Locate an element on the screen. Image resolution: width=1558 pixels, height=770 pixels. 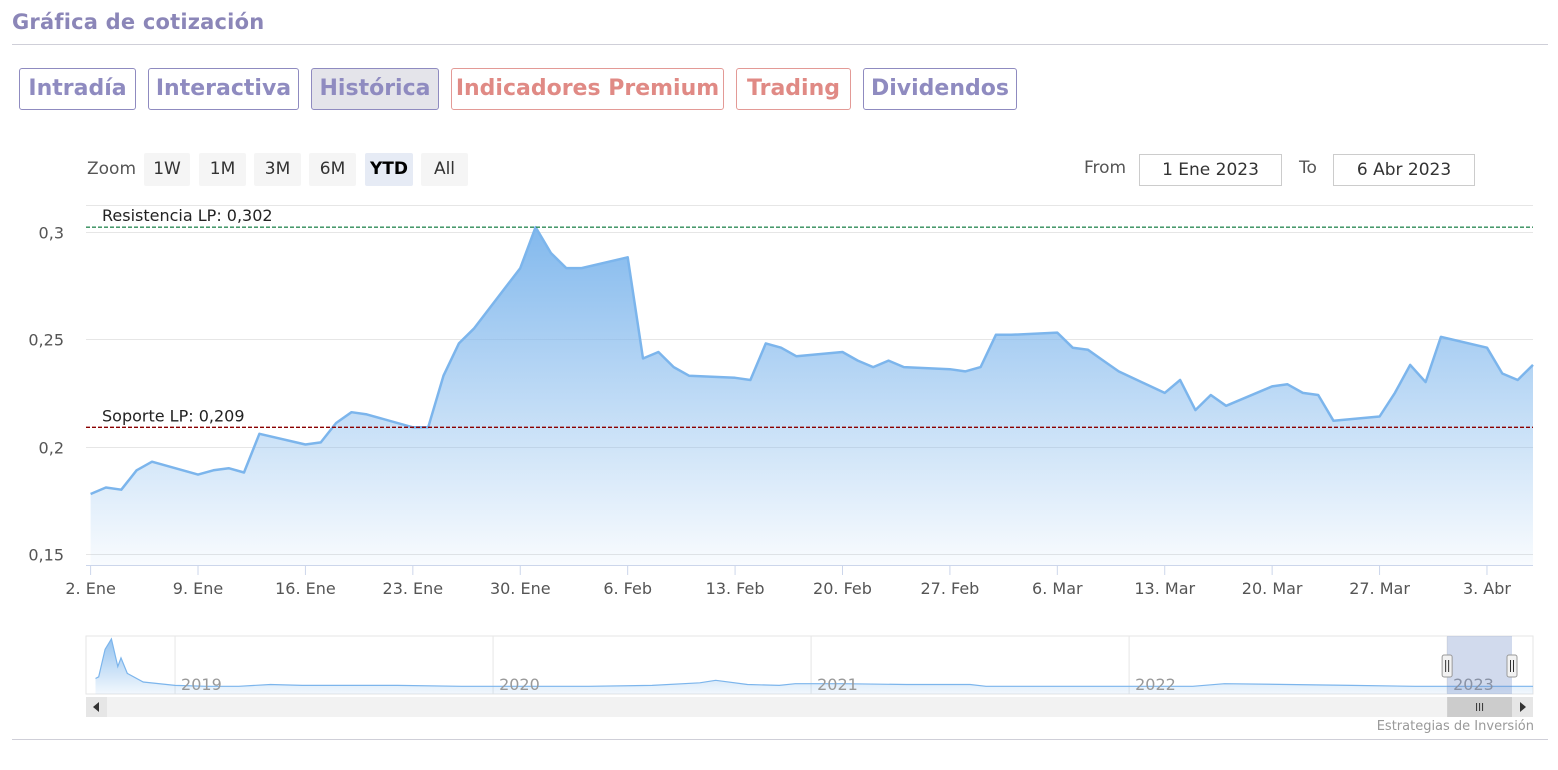
y-tick-label: 0,25 is located at coordinates (46, 340).